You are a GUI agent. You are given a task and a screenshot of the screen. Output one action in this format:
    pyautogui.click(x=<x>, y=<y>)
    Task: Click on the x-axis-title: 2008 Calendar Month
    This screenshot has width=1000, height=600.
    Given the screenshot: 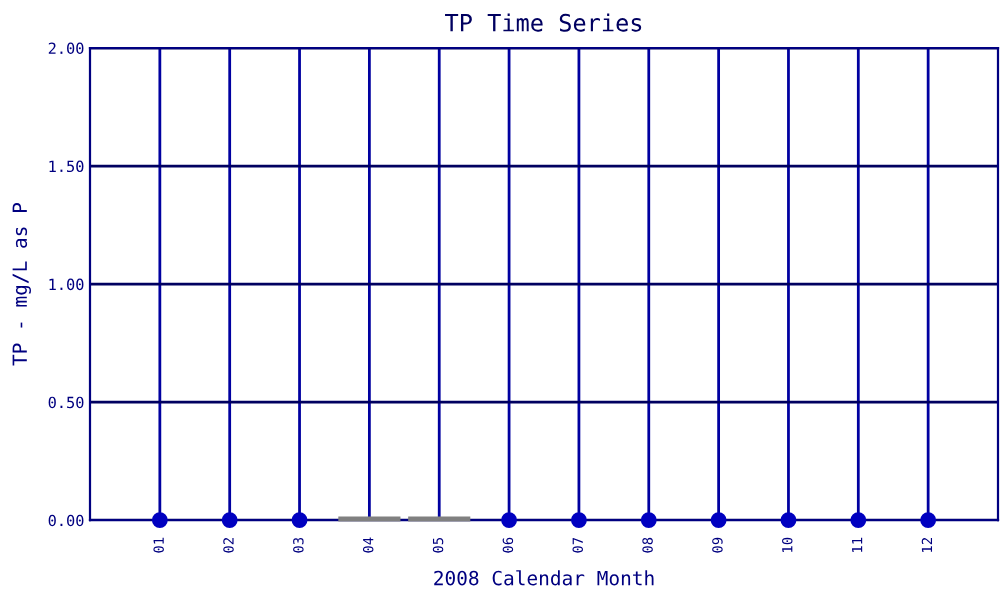 What is the action you would take?
    pyautogui.click(x=544, y=578)
    